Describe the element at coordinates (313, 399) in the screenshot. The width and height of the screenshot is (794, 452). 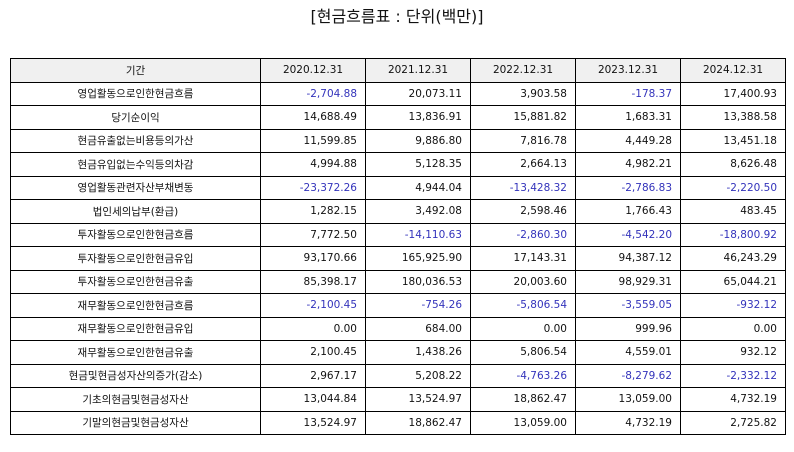
I see `value-cell: 13,044.84` at that location.